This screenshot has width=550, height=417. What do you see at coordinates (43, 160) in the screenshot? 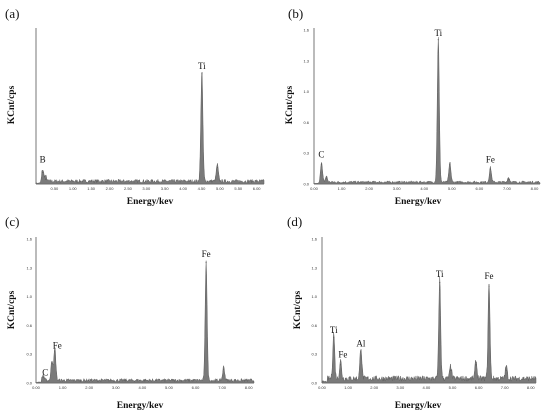
I see `peak-element-label: B` at bounding box center [43, 160].